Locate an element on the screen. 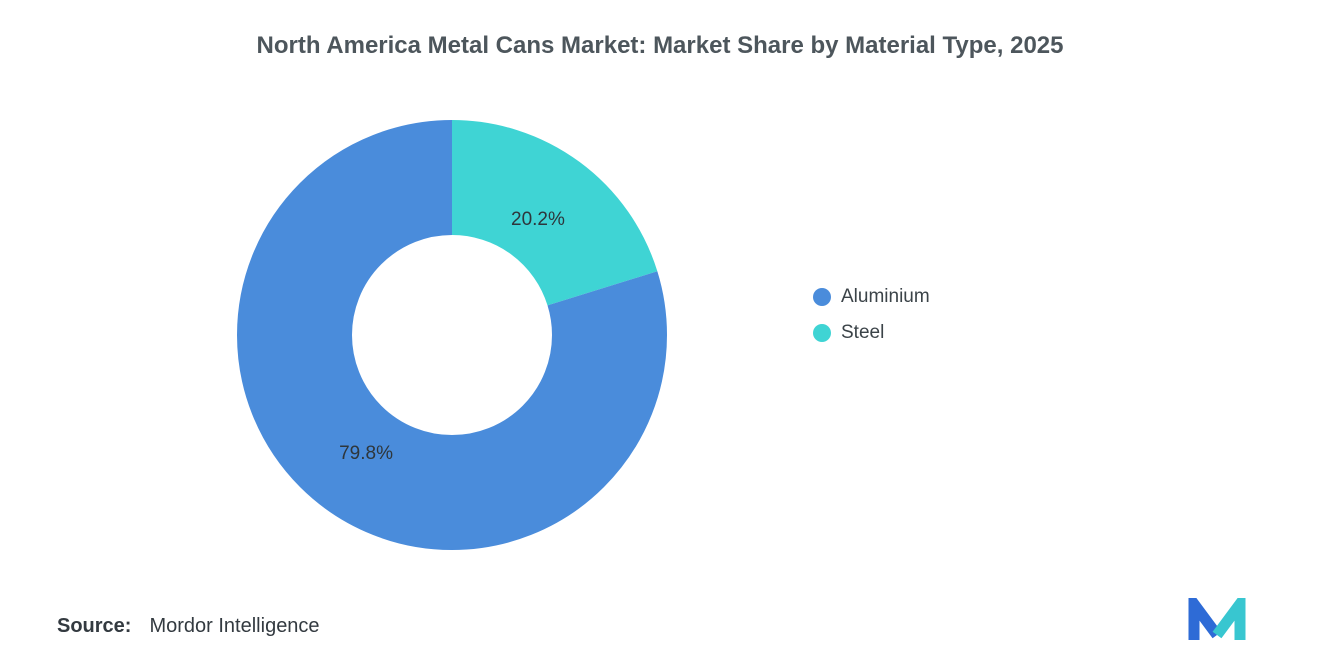 The height and width of the screenshot is (665, 1320). chart-legend: Aluminium Steel is located at coordinates (871, 322).